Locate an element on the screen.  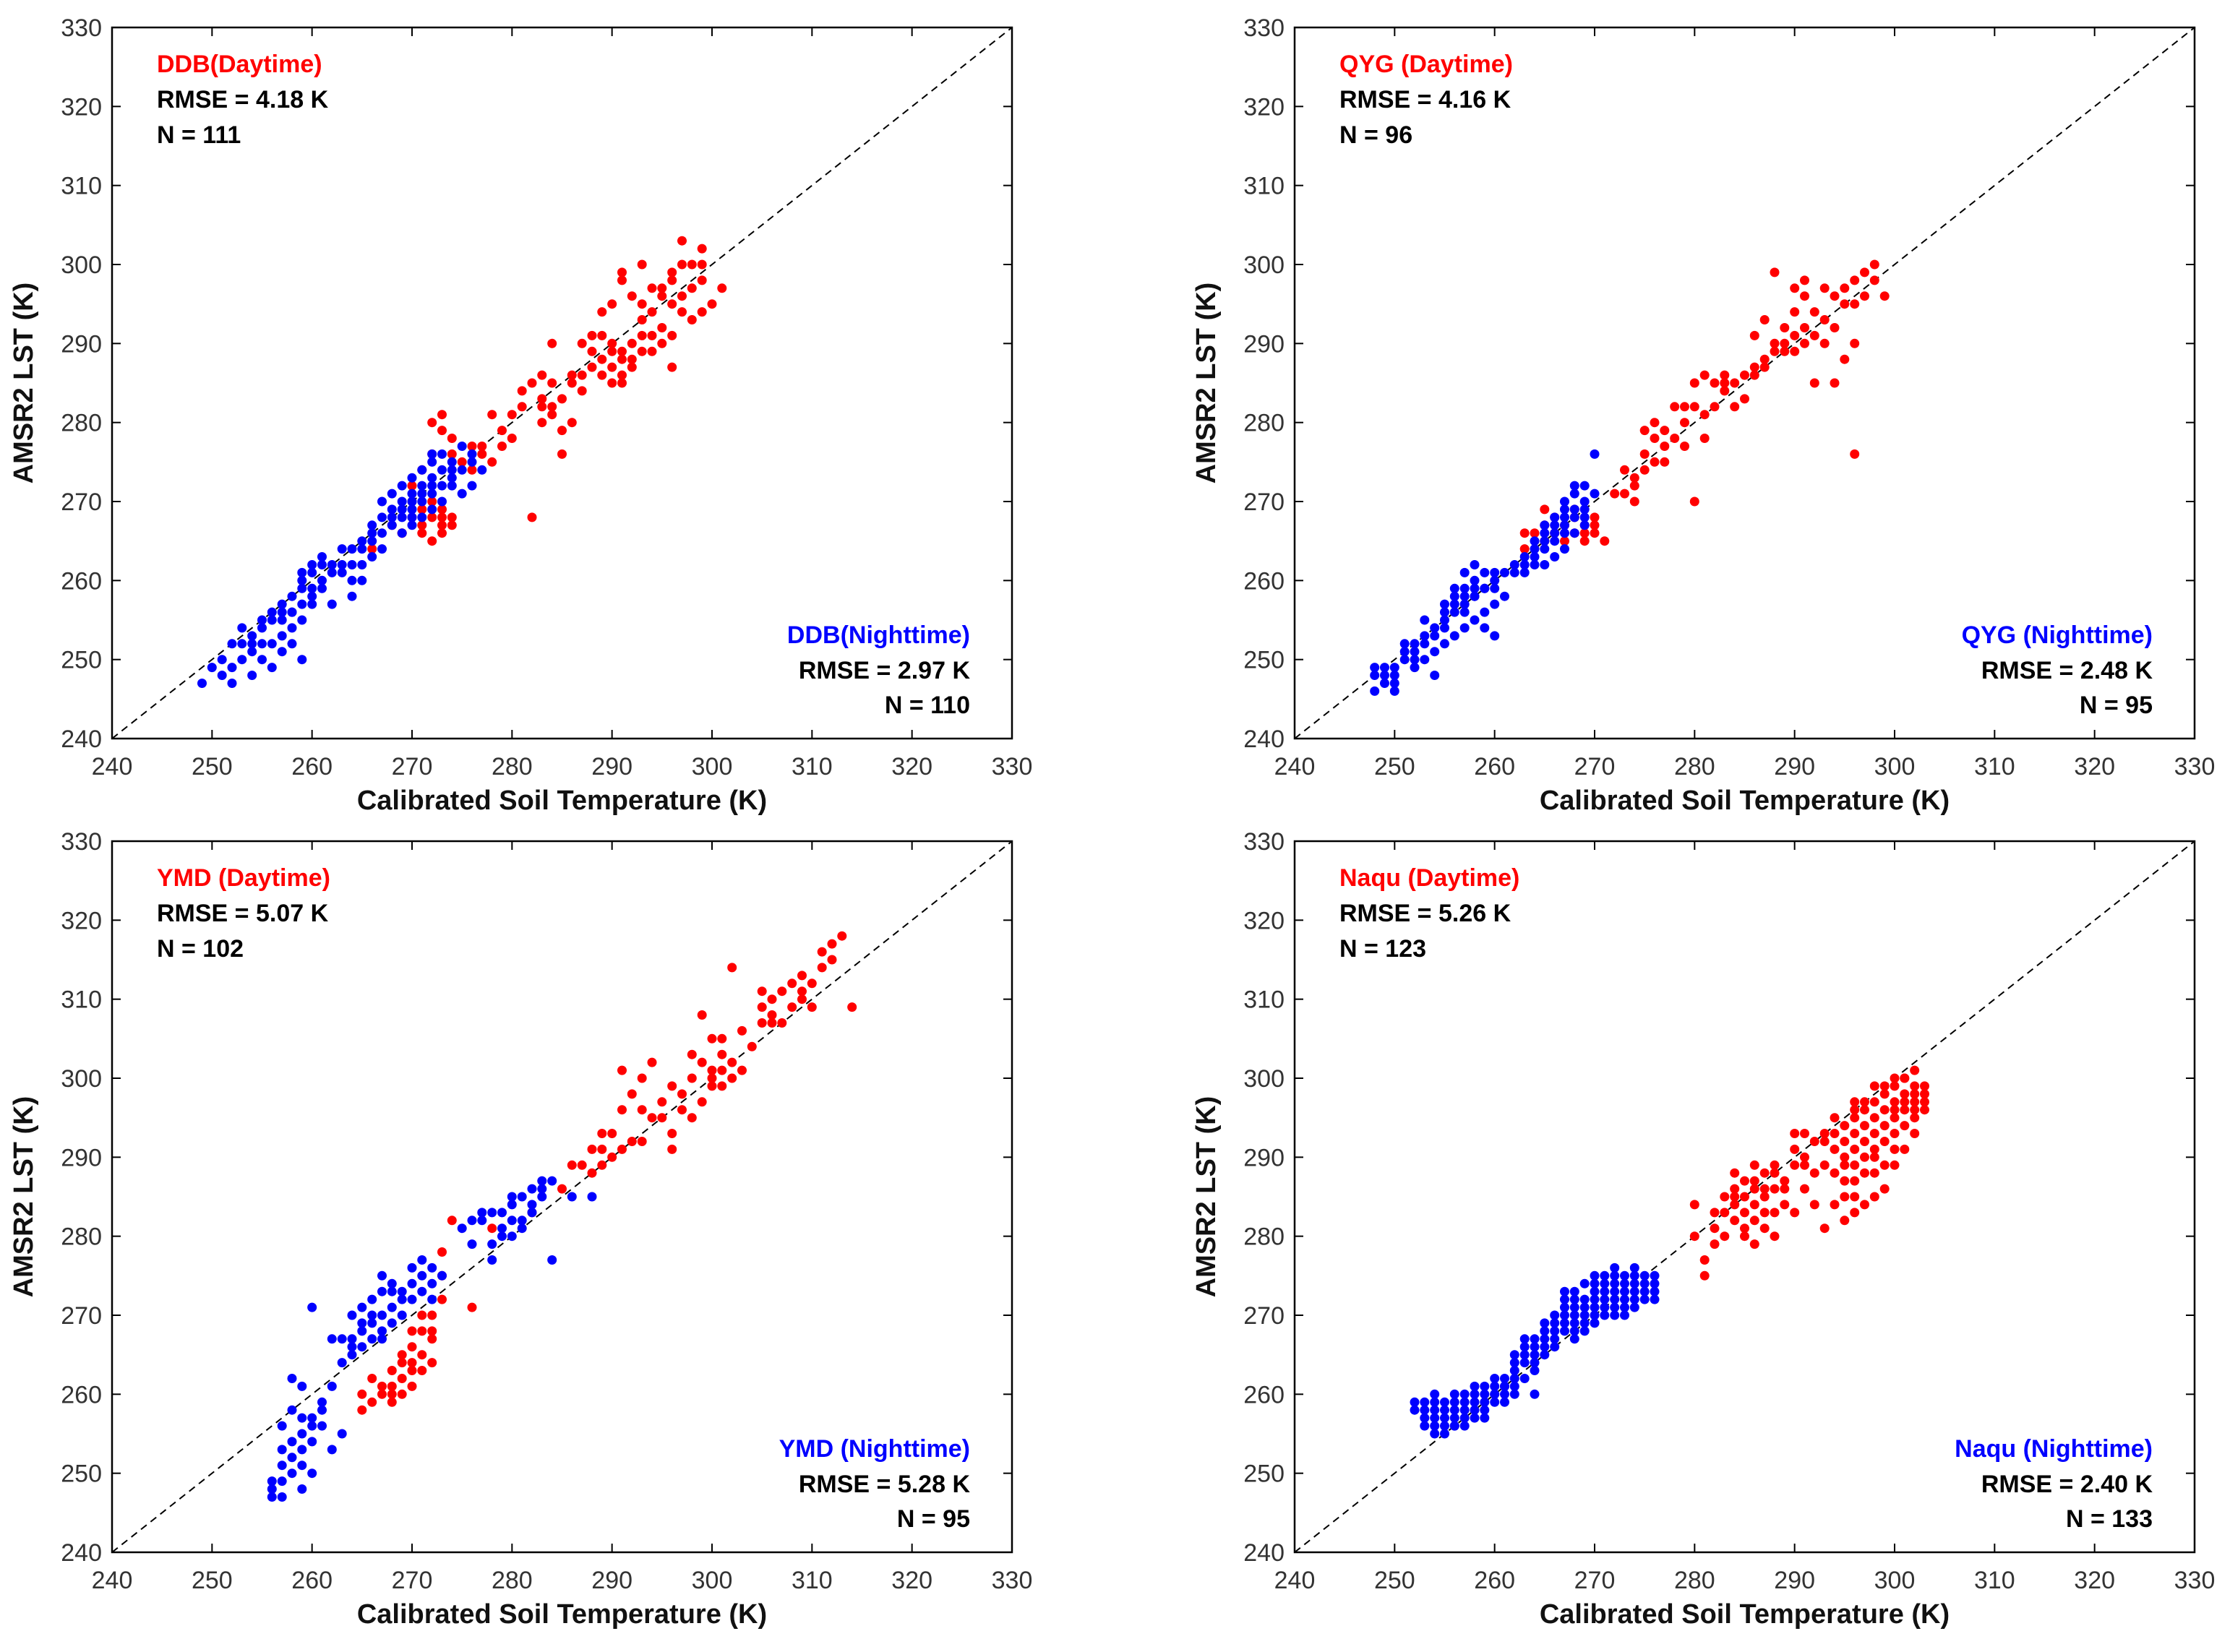
panel-qyg-xtick-label-6: 300 is located at coordinates (1895, 766).